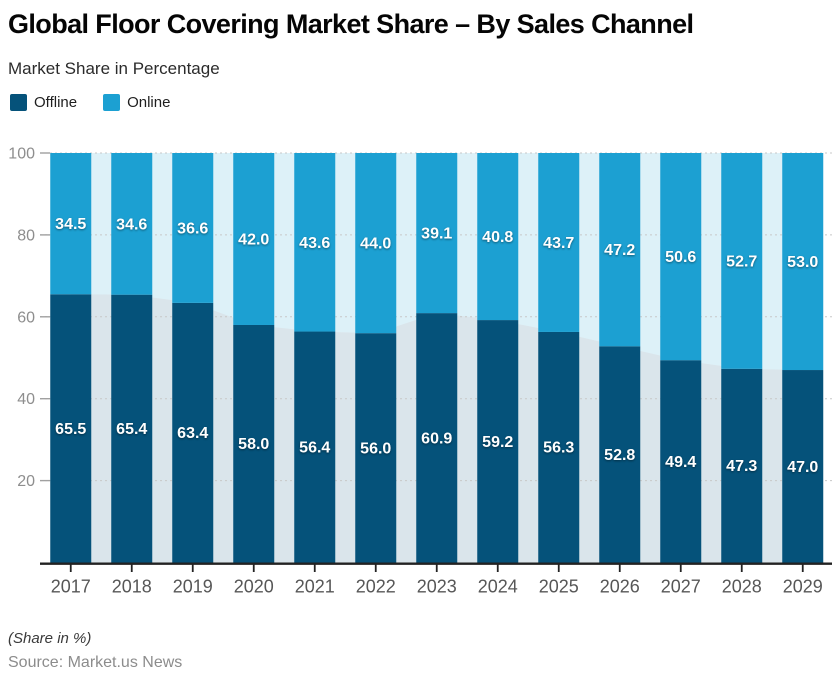 This screenshot has height=684, width=840. I want to click on online-value-label-2024: 40.8, so click(497, 237).